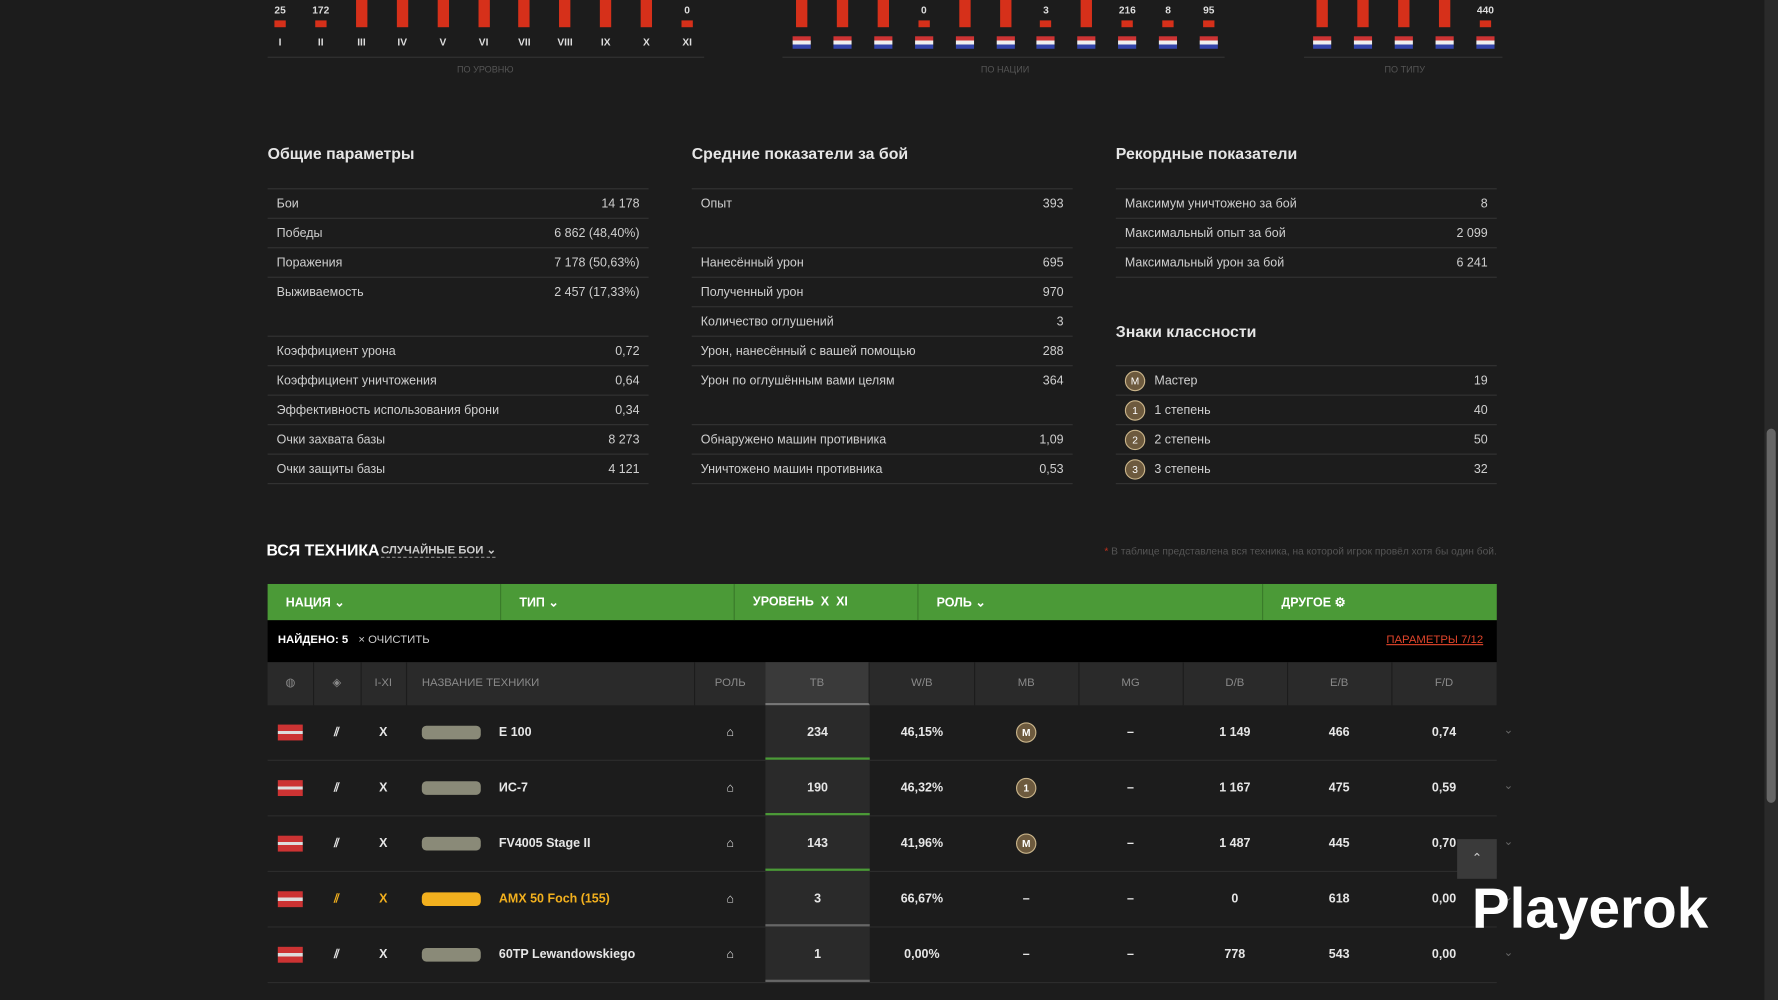 Image resolution: width=1778 pixels, height=1000 pixels. Describe the element at coordinates (384, 684) in the screenshot. I see `column-header: I-XI` at that location.